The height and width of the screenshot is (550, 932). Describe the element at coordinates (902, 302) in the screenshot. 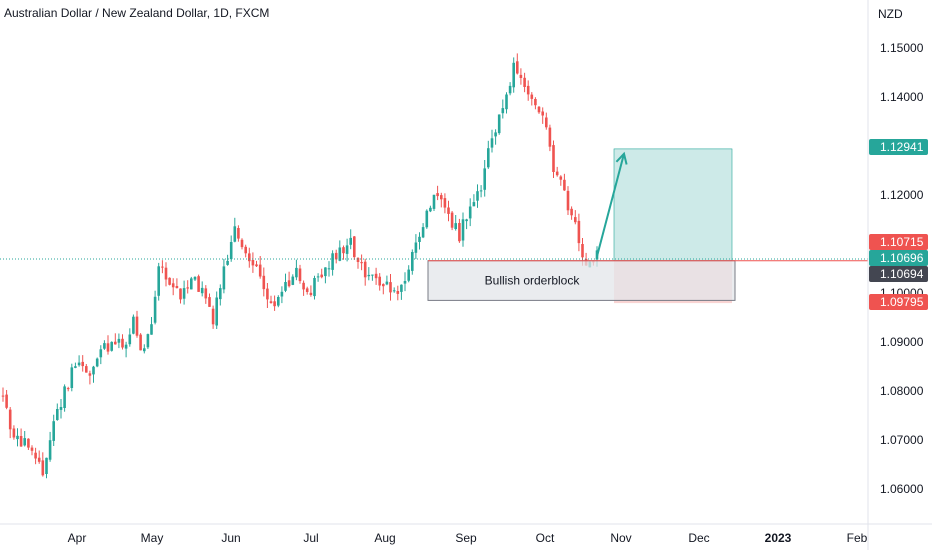

I see `price-marker-label: 1.09795` at that location.